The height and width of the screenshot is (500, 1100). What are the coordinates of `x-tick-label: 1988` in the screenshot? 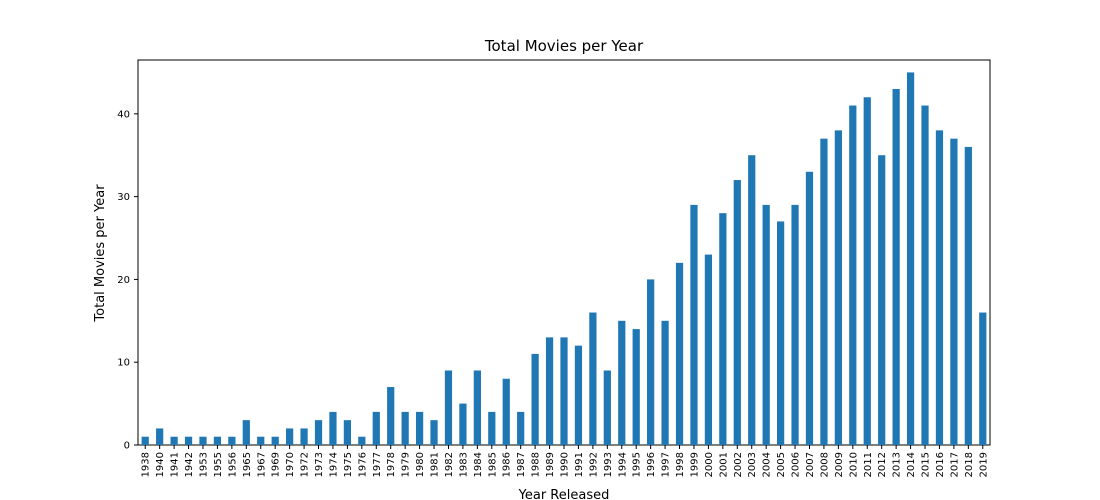 It's located at (536, 464).